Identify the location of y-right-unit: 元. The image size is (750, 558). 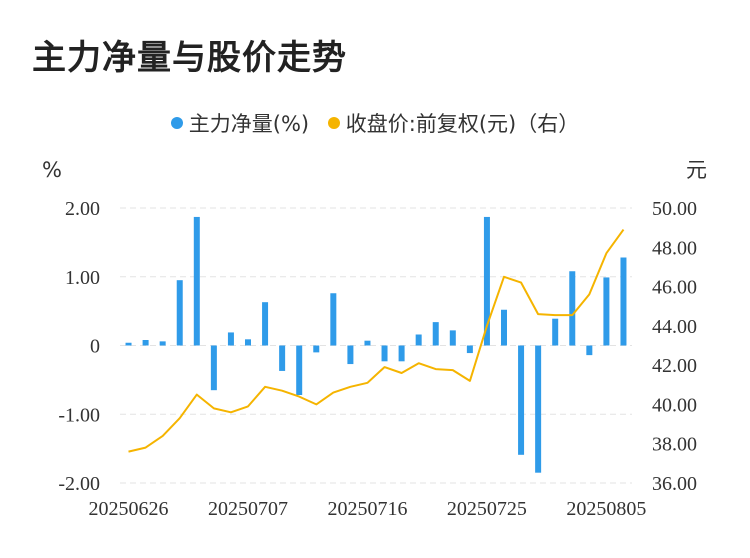
(696, 170).